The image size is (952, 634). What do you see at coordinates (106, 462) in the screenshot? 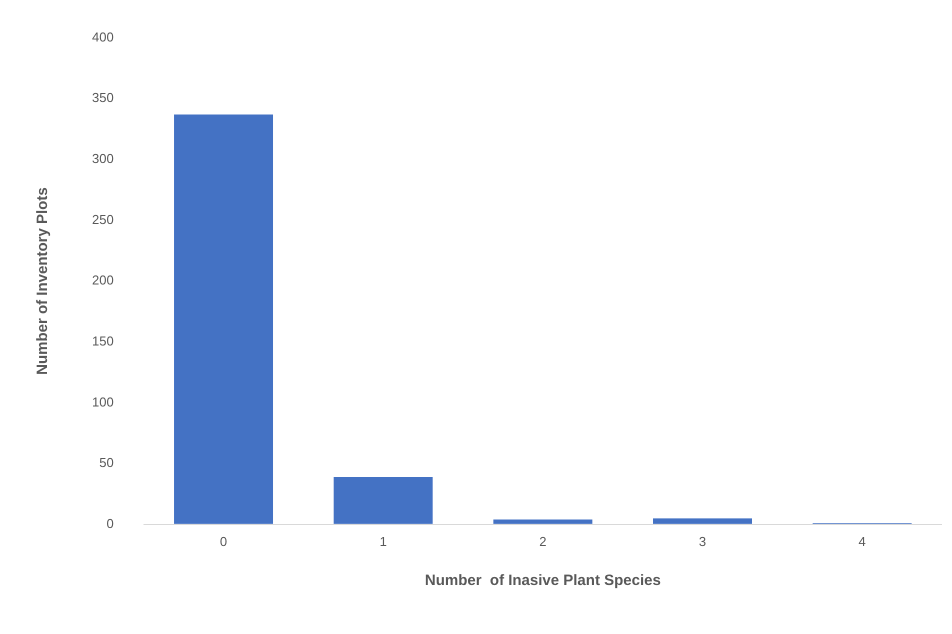
I see `y-tick-label: 50` at bounding box center [106, 462].